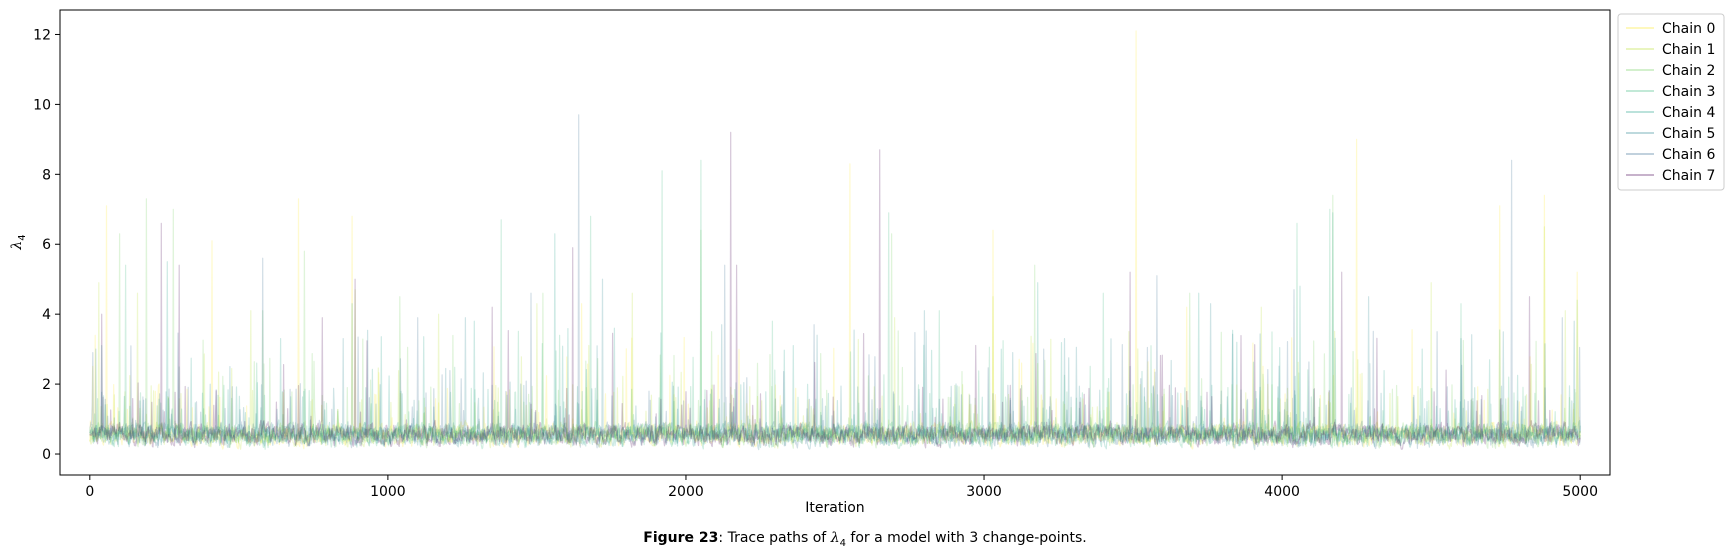  I want to click on x-axis-label: Iteration, so click(834, 508).